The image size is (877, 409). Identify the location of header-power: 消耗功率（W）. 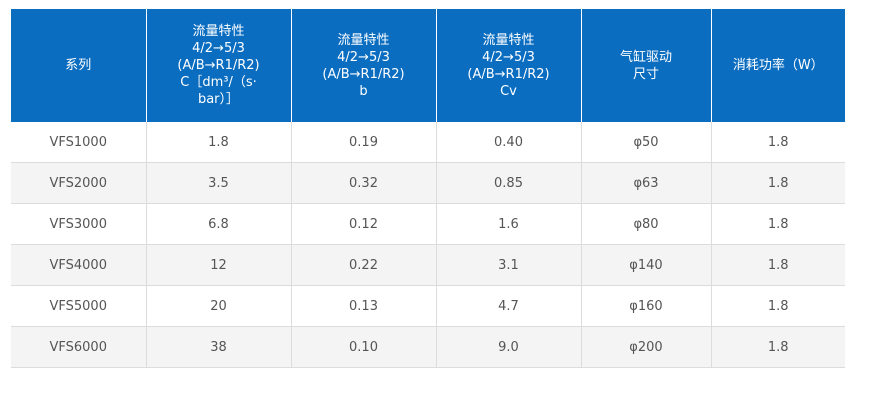
(778, 65).